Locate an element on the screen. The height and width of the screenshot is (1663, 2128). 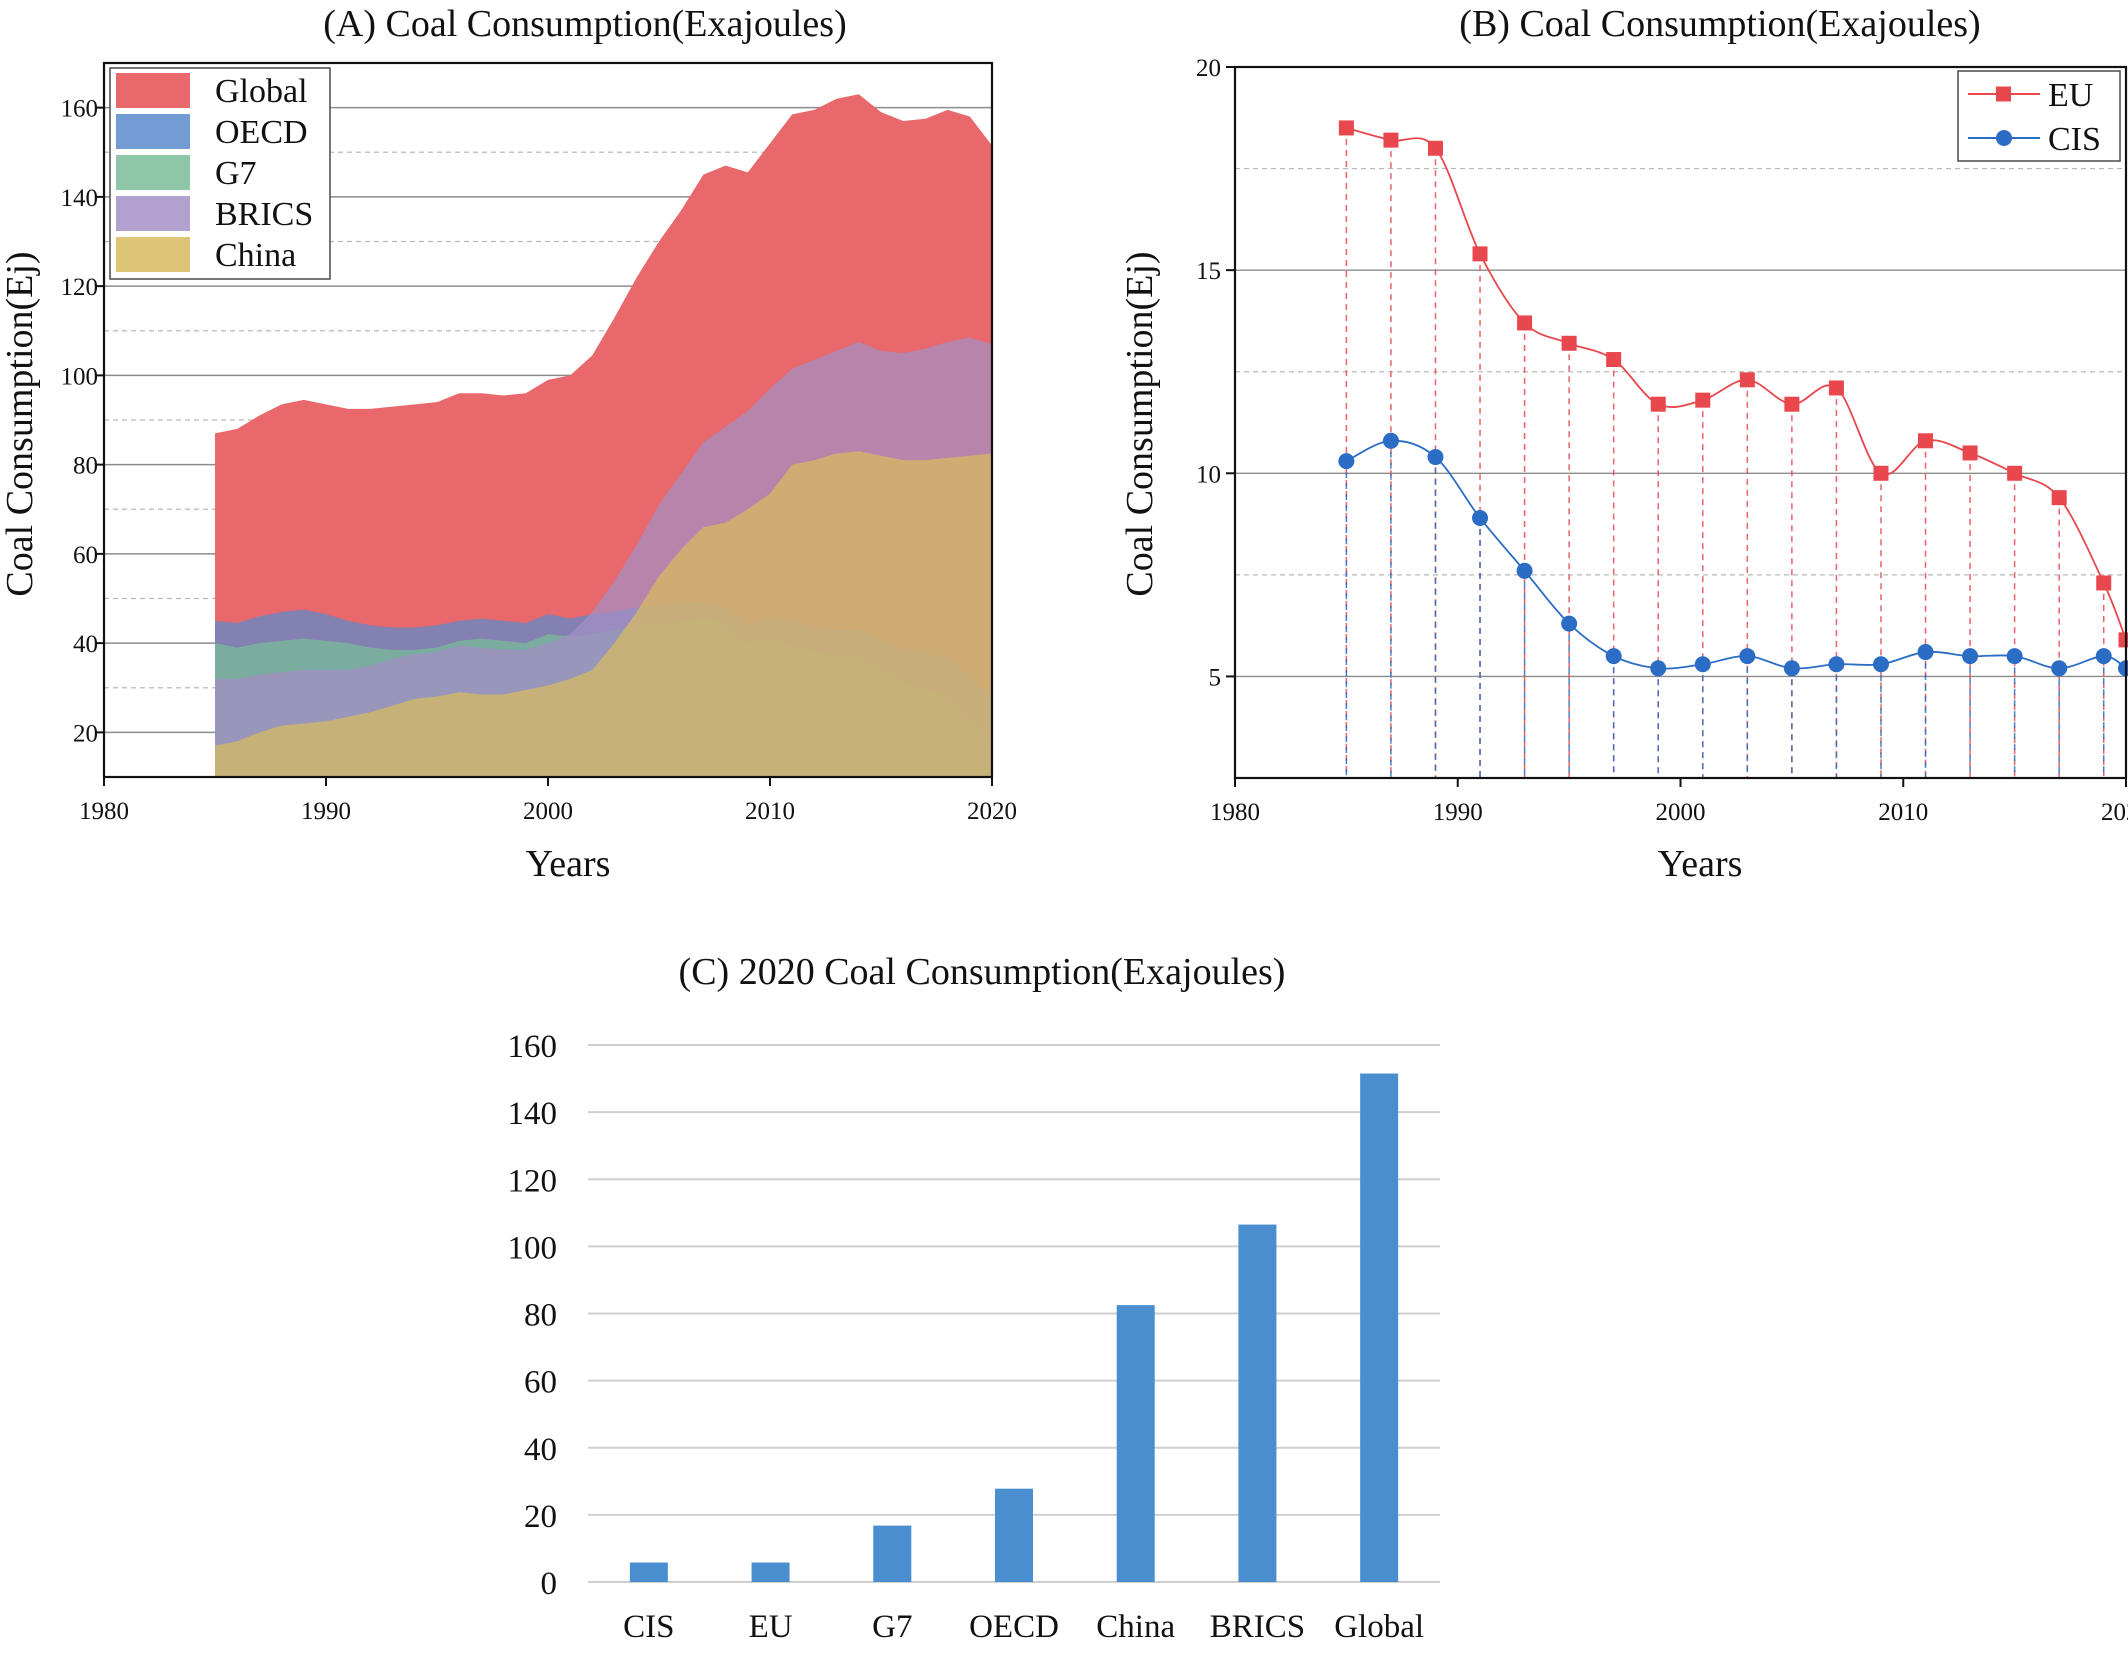
bar-china is located at coordinates (1135, 1443).